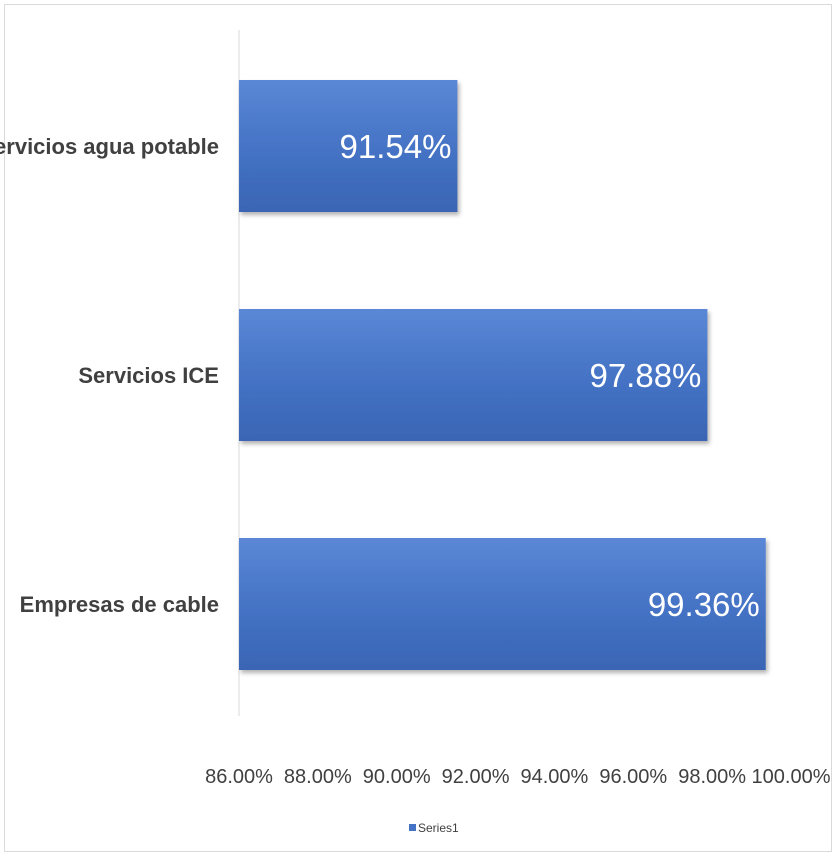 The height and width of the screenshot is (858, 840). What do you see at coordinates (633, 777) in the screenshot?
I see `x-tick-label: 96.00%` at bounding box center [633, 777].